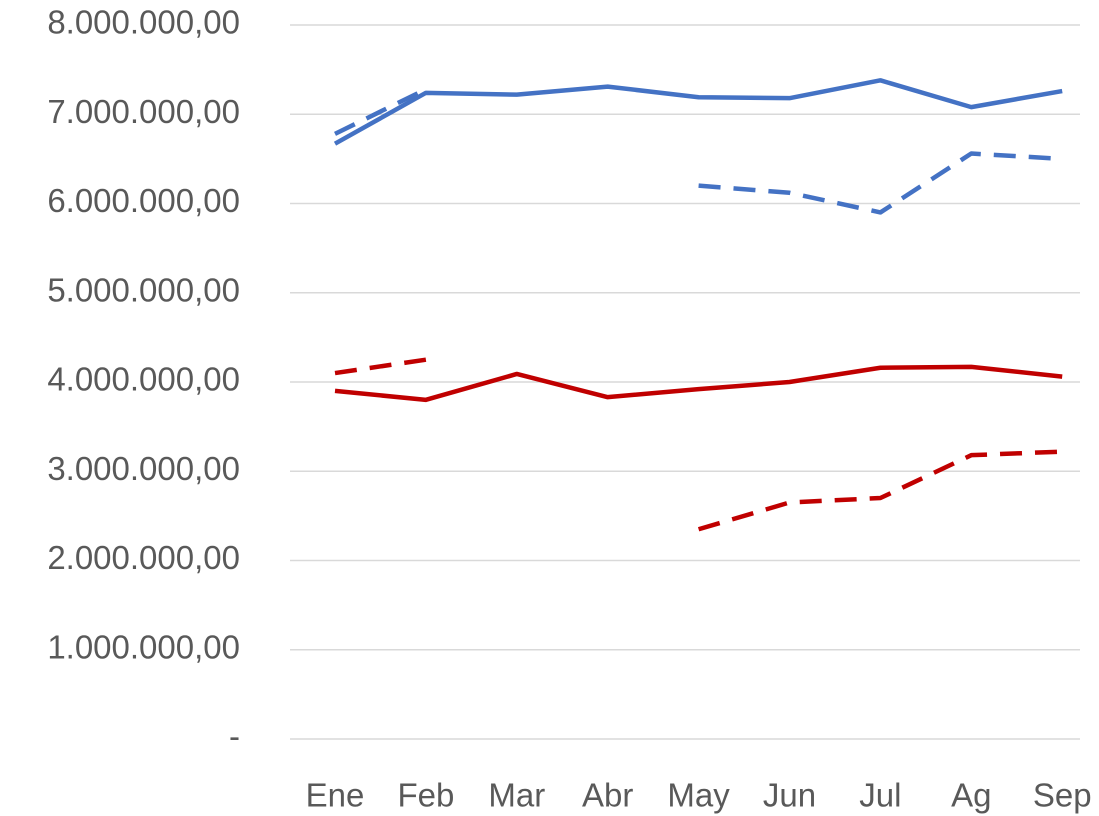  Describe the element at coordinates (143, 200) in the screenshot. I see `y-tick-label: 6.000.000,00` at that location.